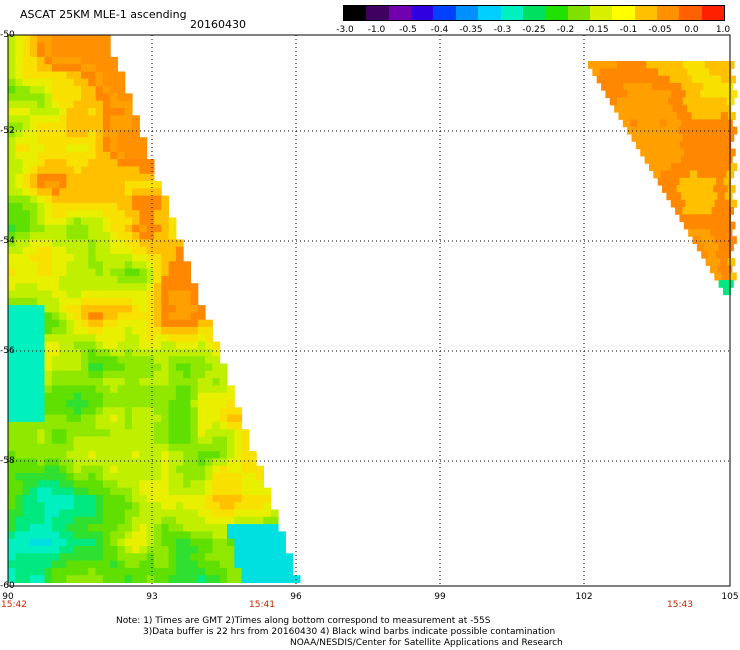 Image resolution: width=740 pixels, height=650 pixels. What do you see at coordinates (471, 30) in the screenshot?
I see `colorbar-tick-label: -0.35` at bounding box center [471, 30].